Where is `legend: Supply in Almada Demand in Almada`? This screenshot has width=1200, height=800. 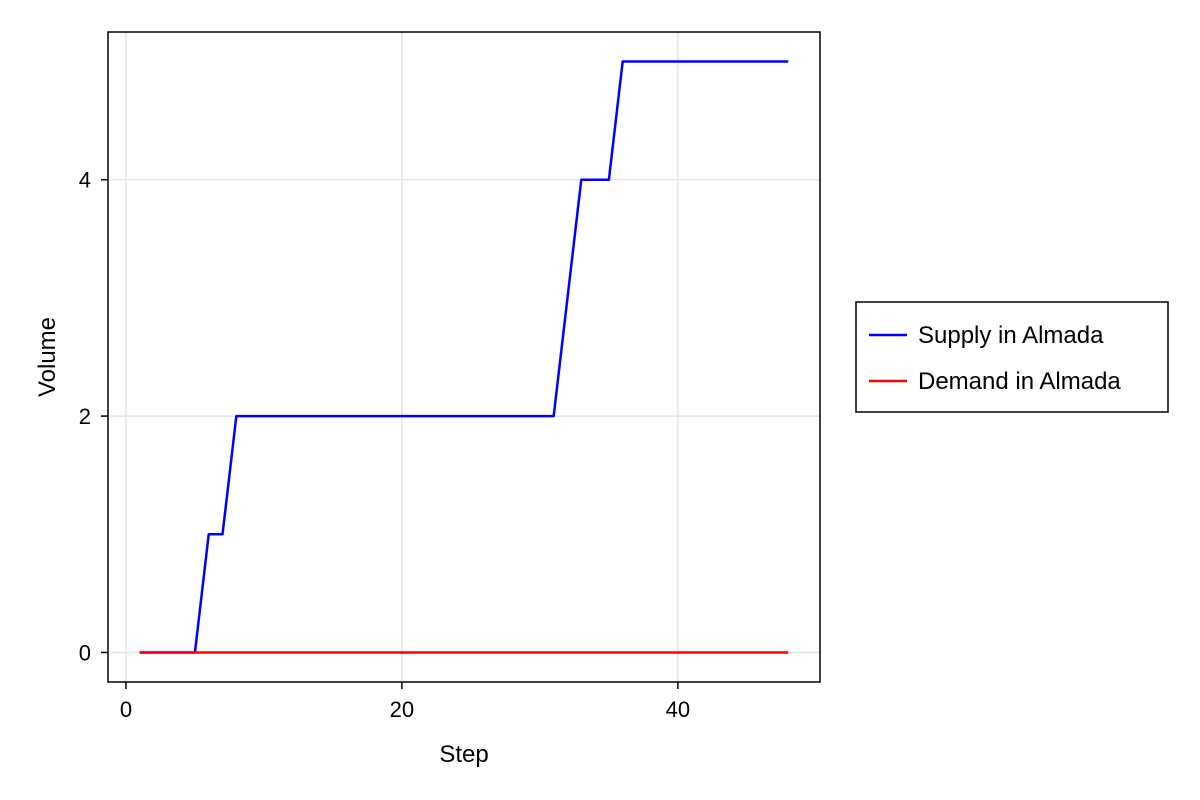
legend: Supply in Almada Demand in Almada is located at coordinates (1012, 357).